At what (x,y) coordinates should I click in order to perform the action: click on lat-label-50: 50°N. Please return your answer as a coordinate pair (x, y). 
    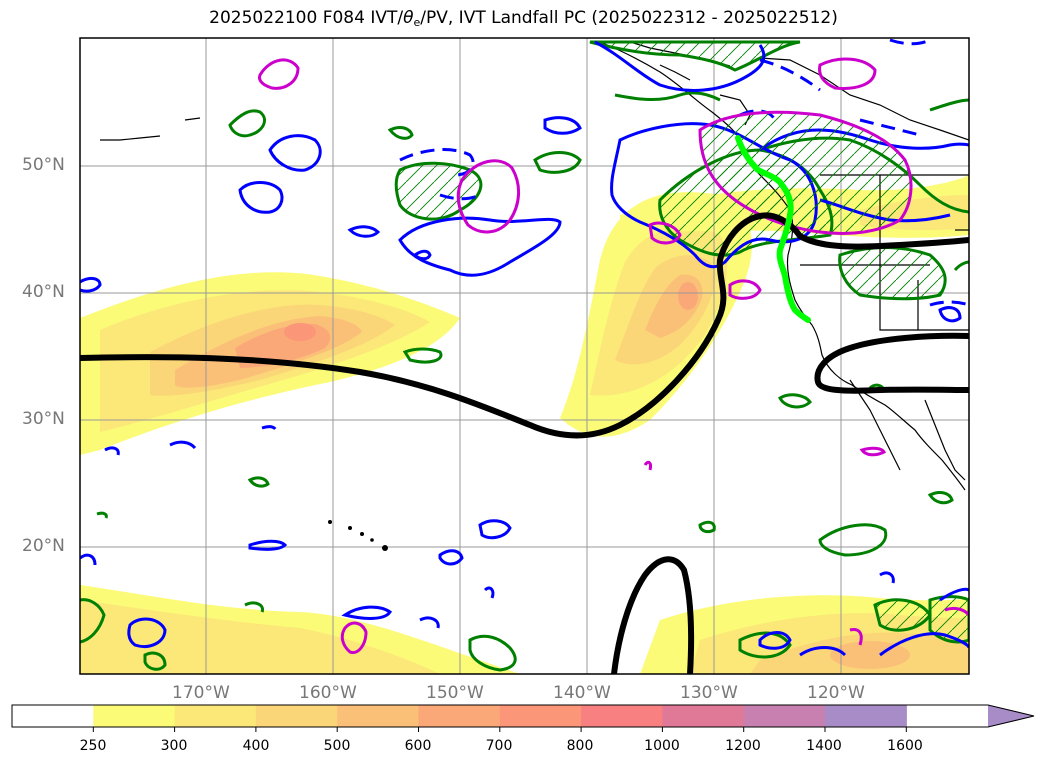
    Looking at the image, I should click on (43, 165).